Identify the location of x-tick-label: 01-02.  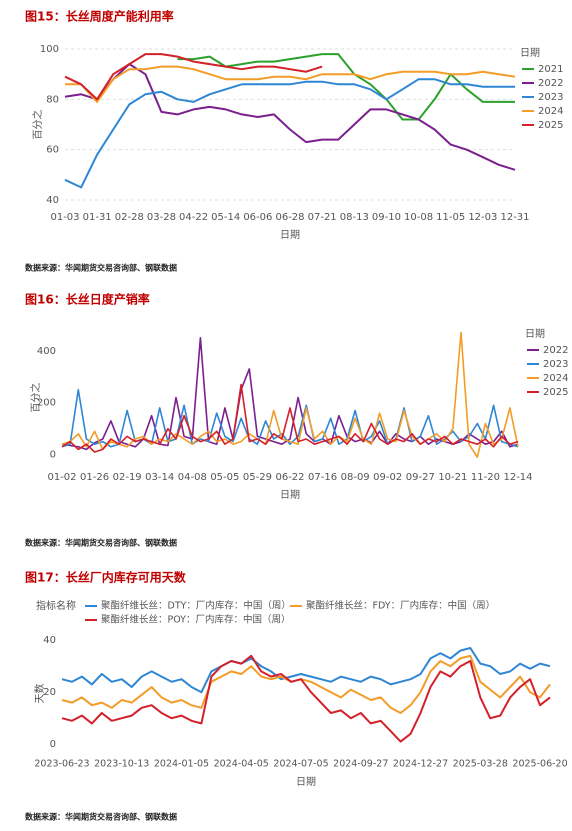
(61, 477).